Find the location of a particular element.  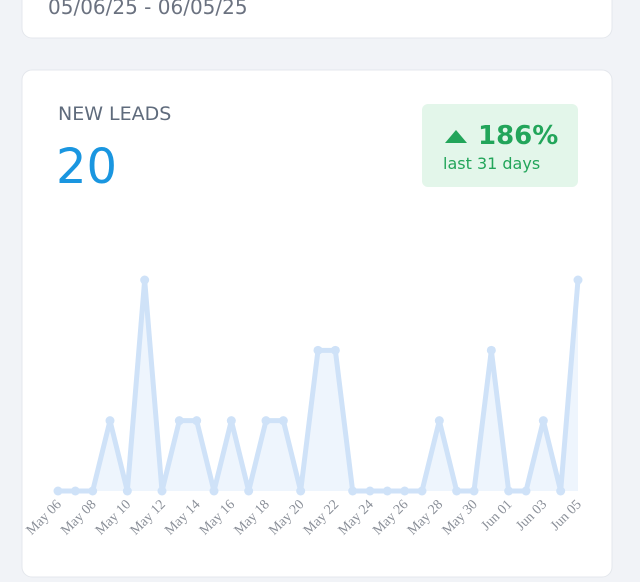

total: 20 is located at coordinates (86, 167).